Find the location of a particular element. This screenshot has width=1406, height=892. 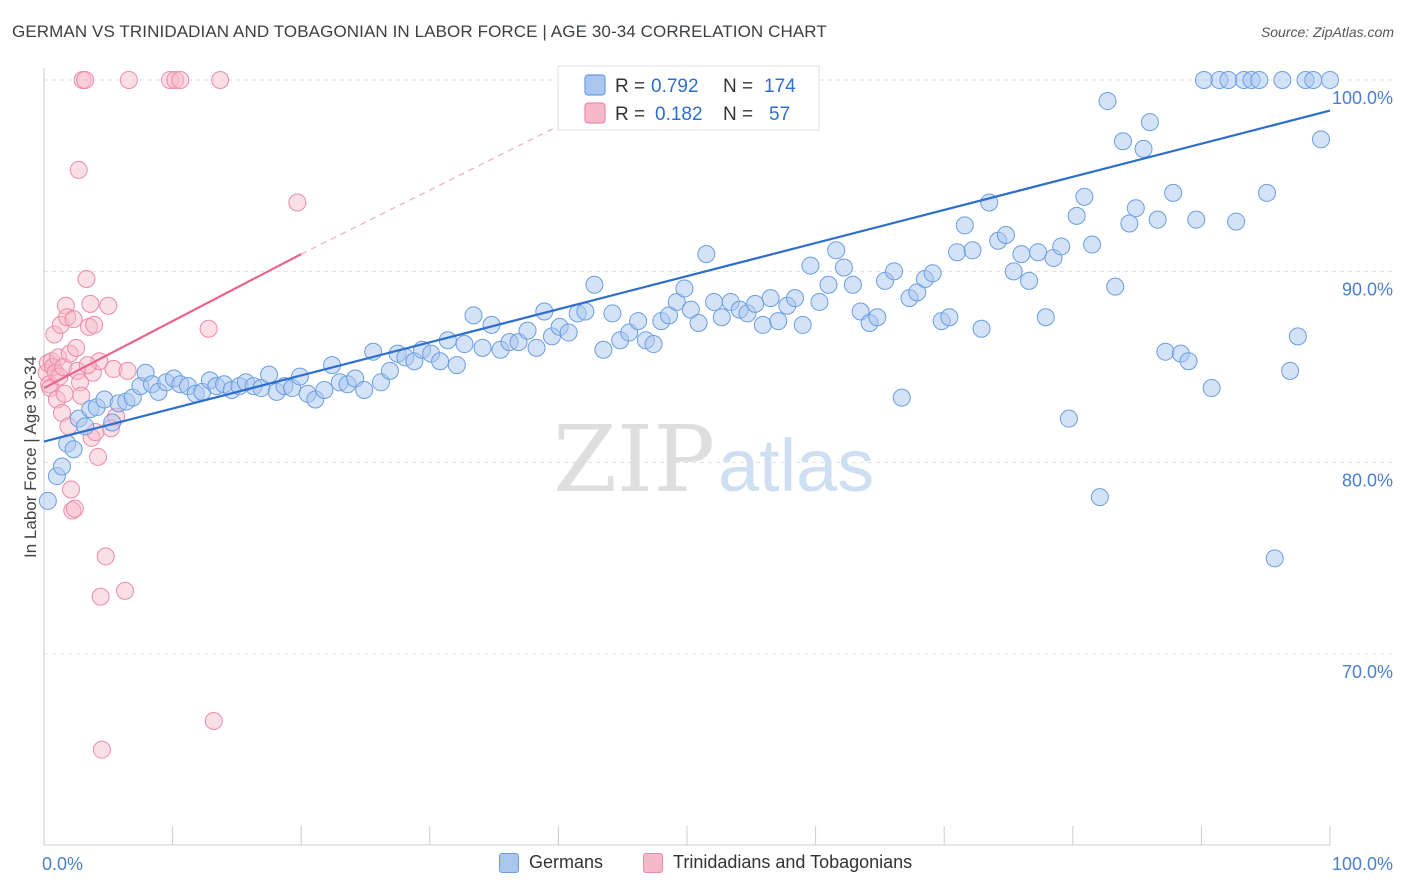

legend-swatch-trinidadians is located at coordinates (653, 862).